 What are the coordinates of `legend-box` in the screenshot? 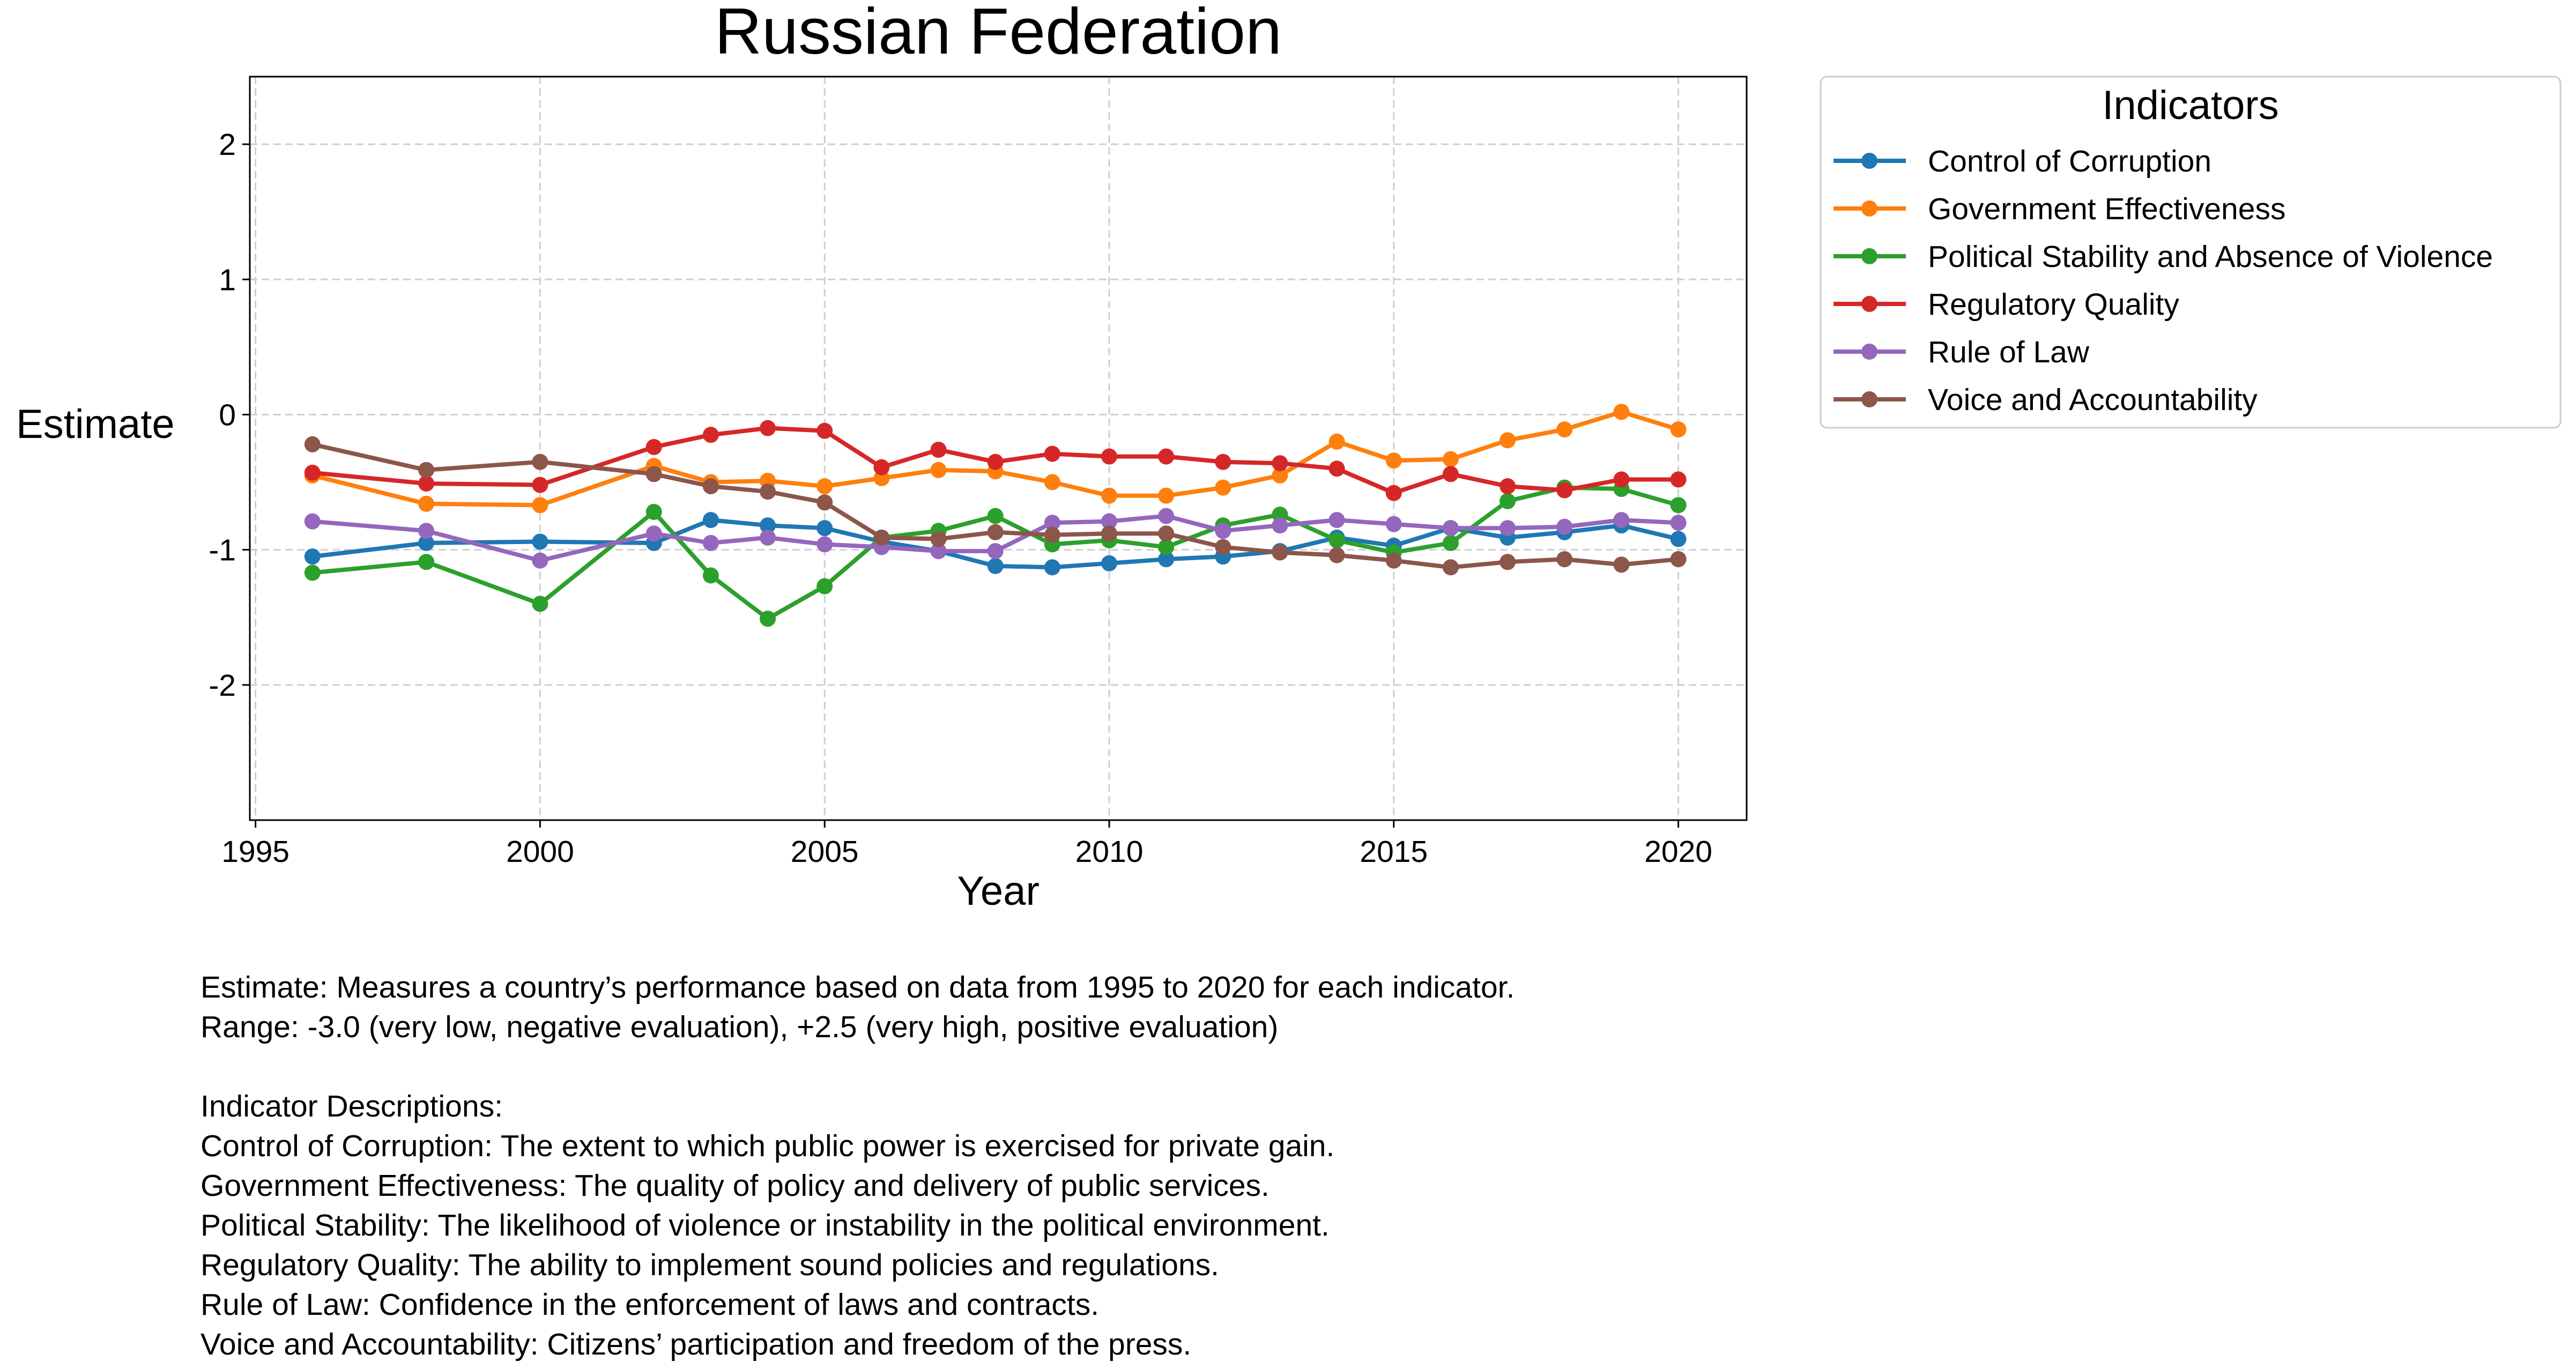 It's located at (2191, 252).